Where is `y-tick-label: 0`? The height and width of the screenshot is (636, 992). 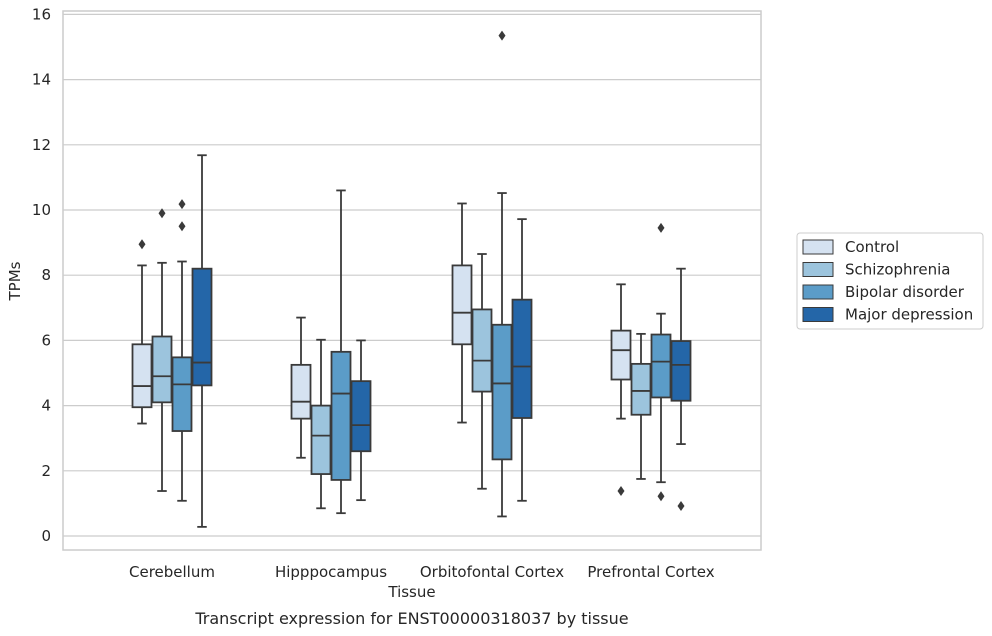 y-tick-label: 0 is located at coordinates (46, 536).